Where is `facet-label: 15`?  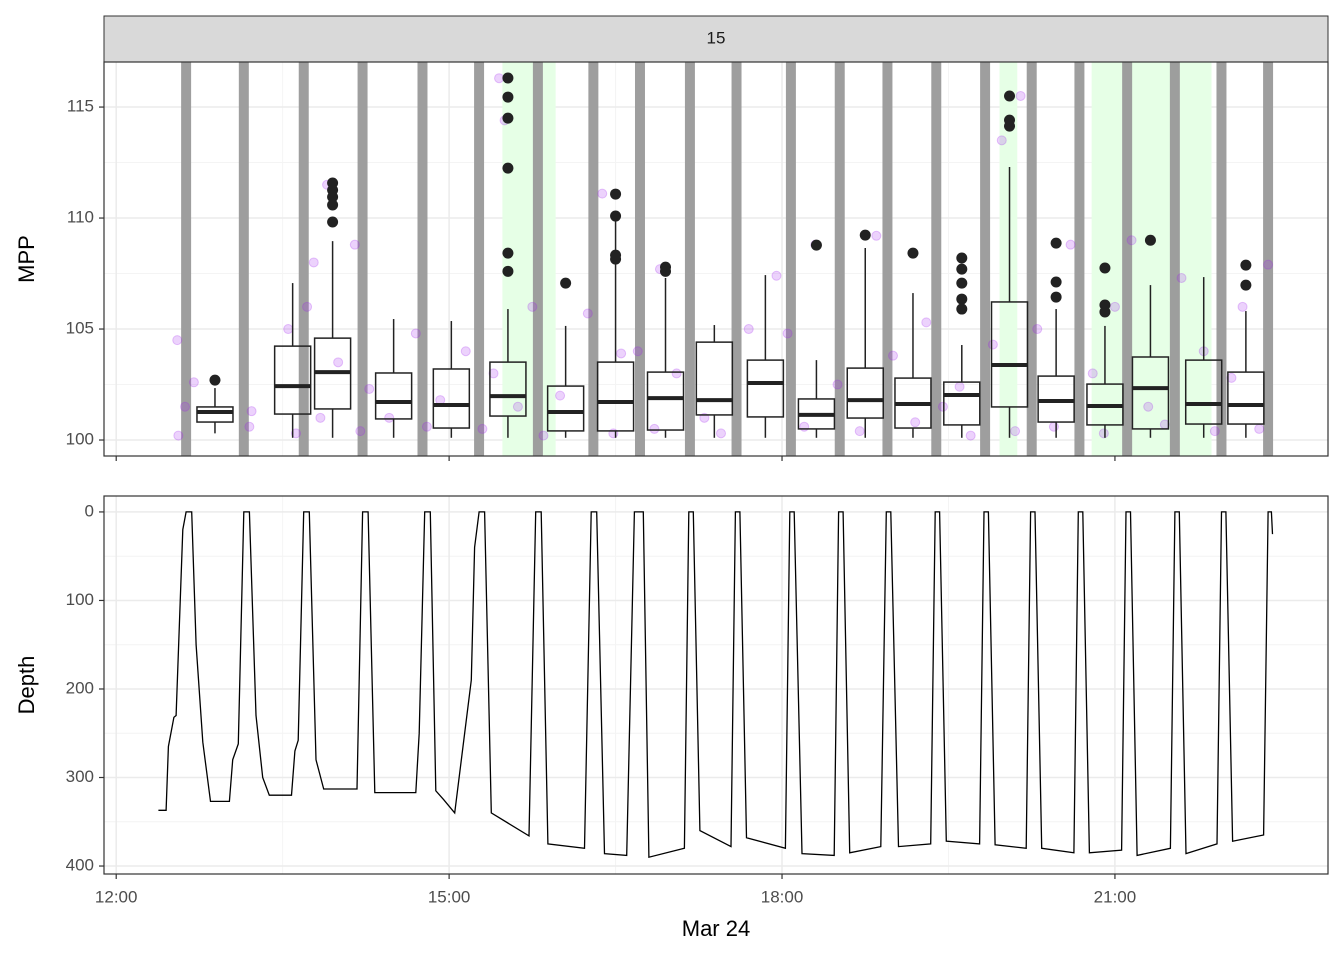
facet-label: 15 is located at coordinates (716, 37).